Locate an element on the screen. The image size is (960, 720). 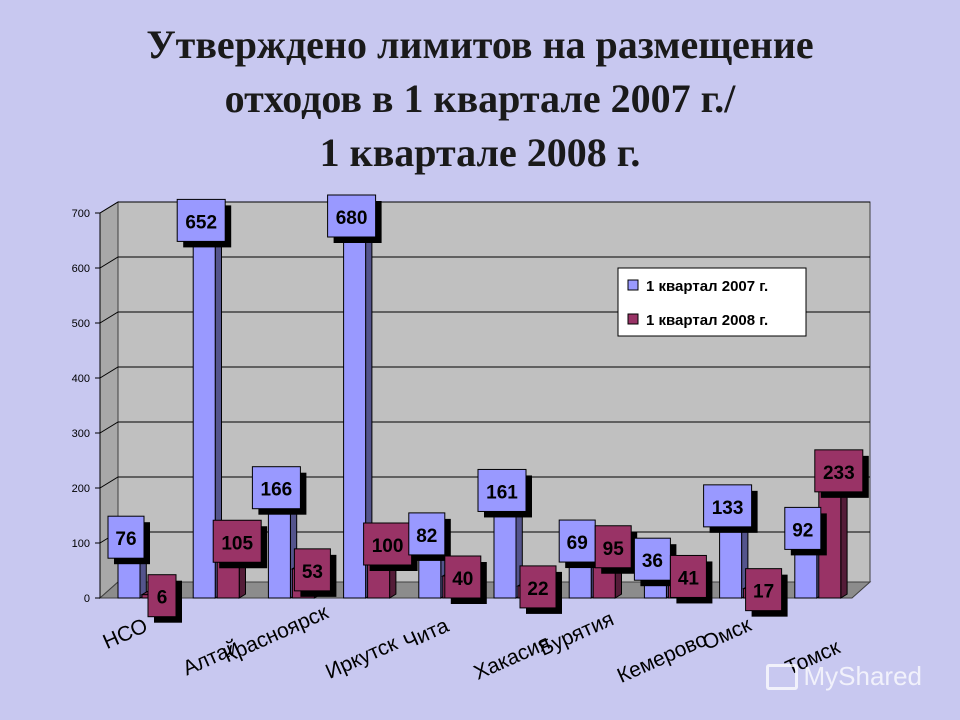
value-label-2008-5: 22 is located at coordinates (540, 589).